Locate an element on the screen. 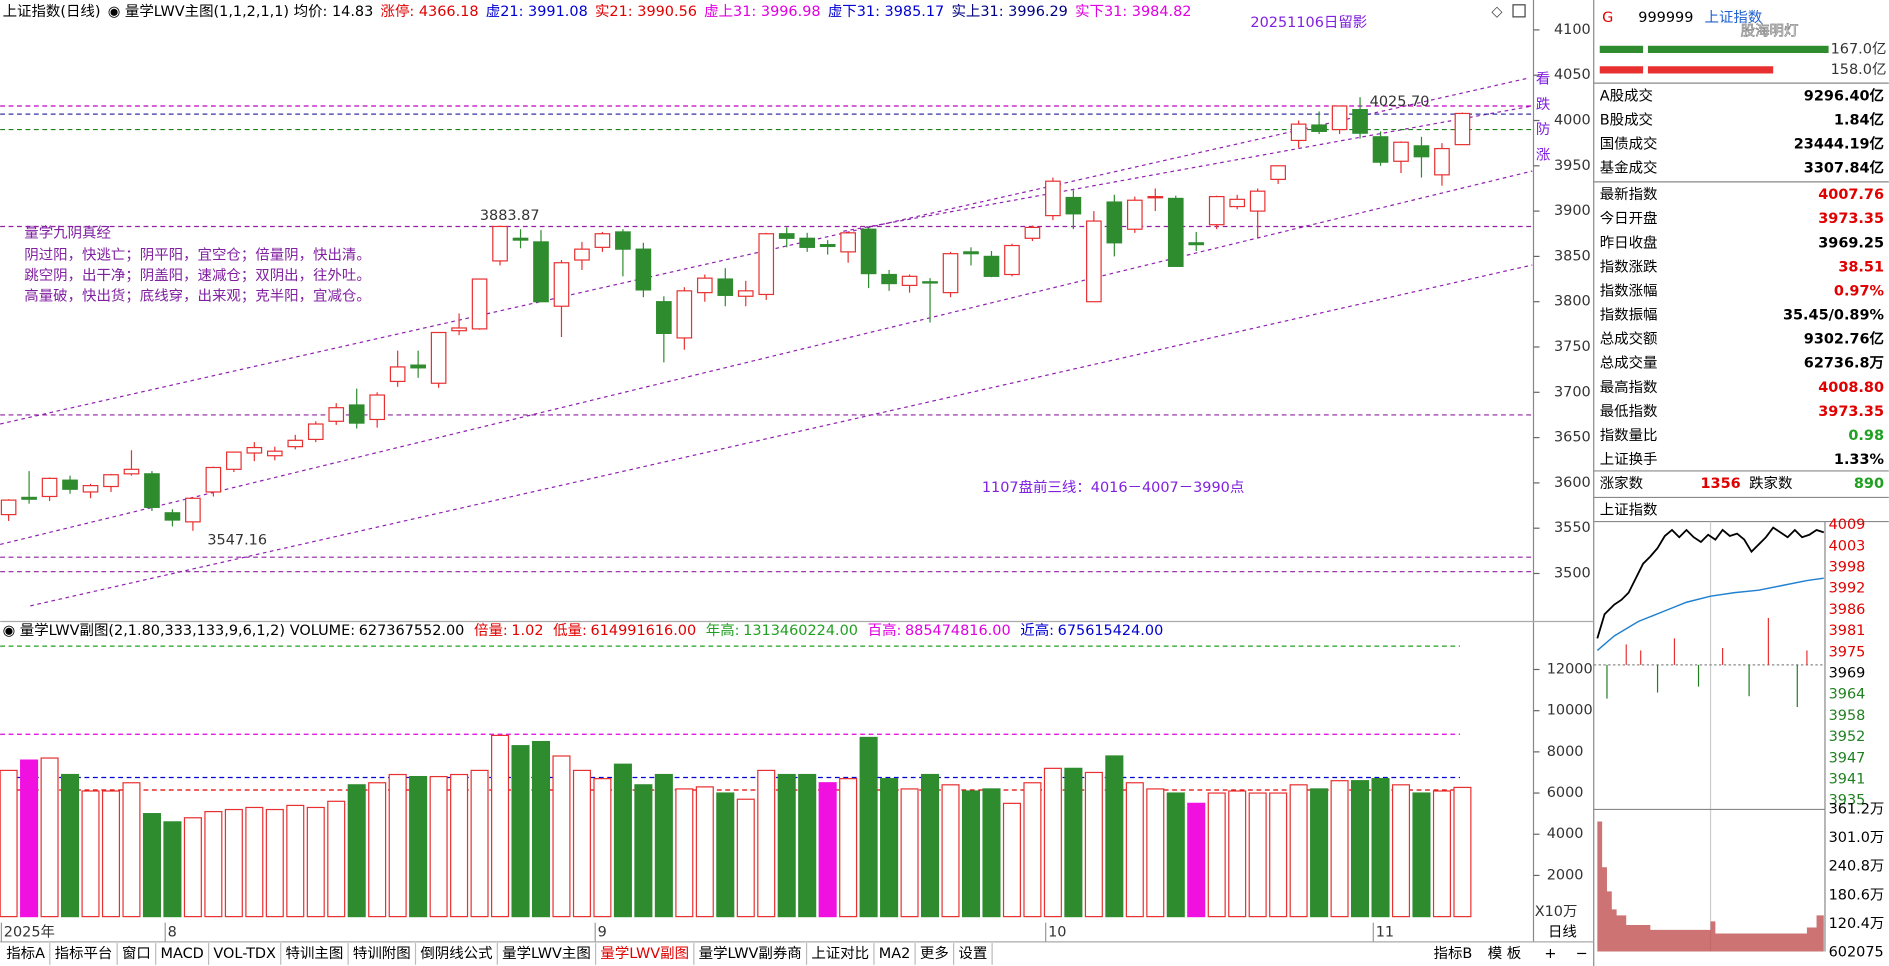 This screenshot has width=1889, height=966. x-tick-label: 11 is located at coordinates (1385, 932).